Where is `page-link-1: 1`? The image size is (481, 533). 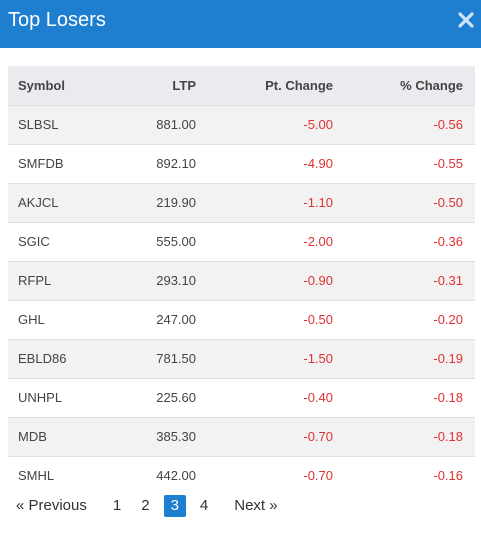
page-link-1: 1 is located at coordinates (117, 505).